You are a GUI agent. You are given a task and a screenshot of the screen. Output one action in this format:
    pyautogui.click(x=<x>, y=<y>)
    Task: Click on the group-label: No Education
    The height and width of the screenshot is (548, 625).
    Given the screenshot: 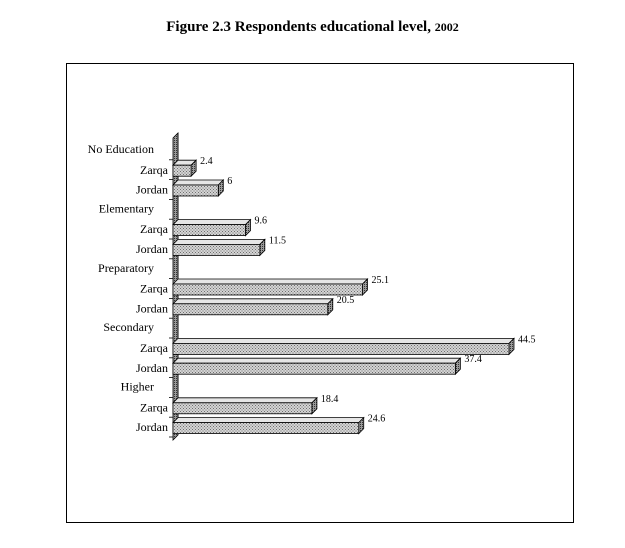 What is the action you would take?
    pyautogui.click(x=121, y=149)
    